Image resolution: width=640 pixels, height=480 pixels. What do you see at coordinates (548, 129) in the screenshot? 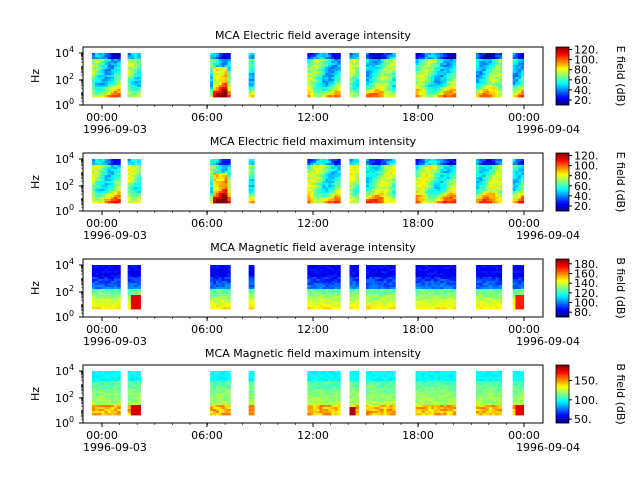
I see `x-end-date: 1996-09-04` at bounding box center [548, 129].